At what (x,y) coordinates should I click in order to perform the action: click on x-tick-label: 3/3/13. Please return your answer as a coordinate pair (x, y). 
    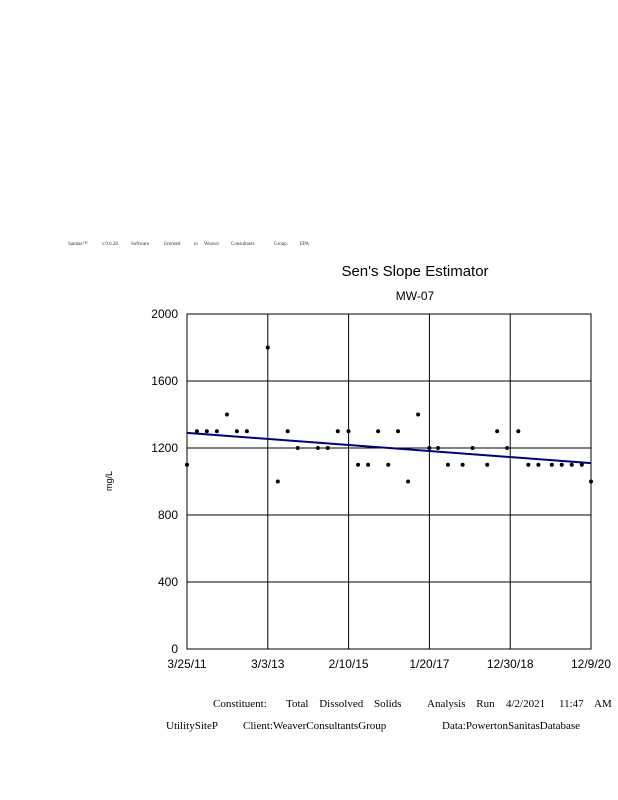
    Looking at the image, I should click on (268, 664).